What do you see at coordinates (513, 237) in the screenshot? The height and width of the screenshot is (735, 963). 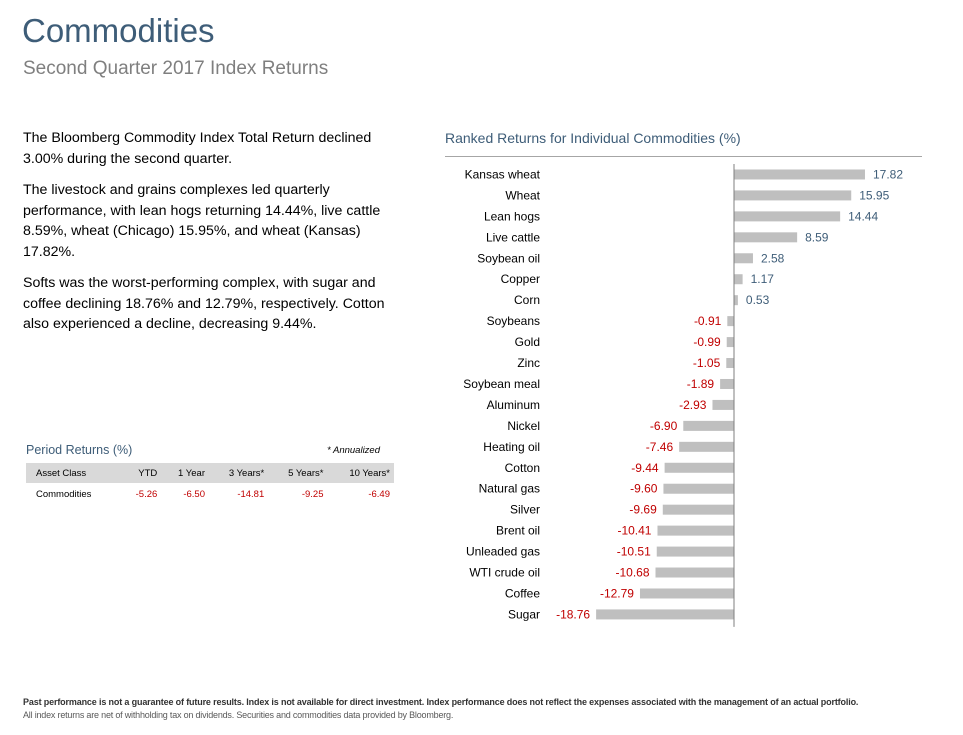 I see `category-label: Live cattle` at bounding box center [513, 237].